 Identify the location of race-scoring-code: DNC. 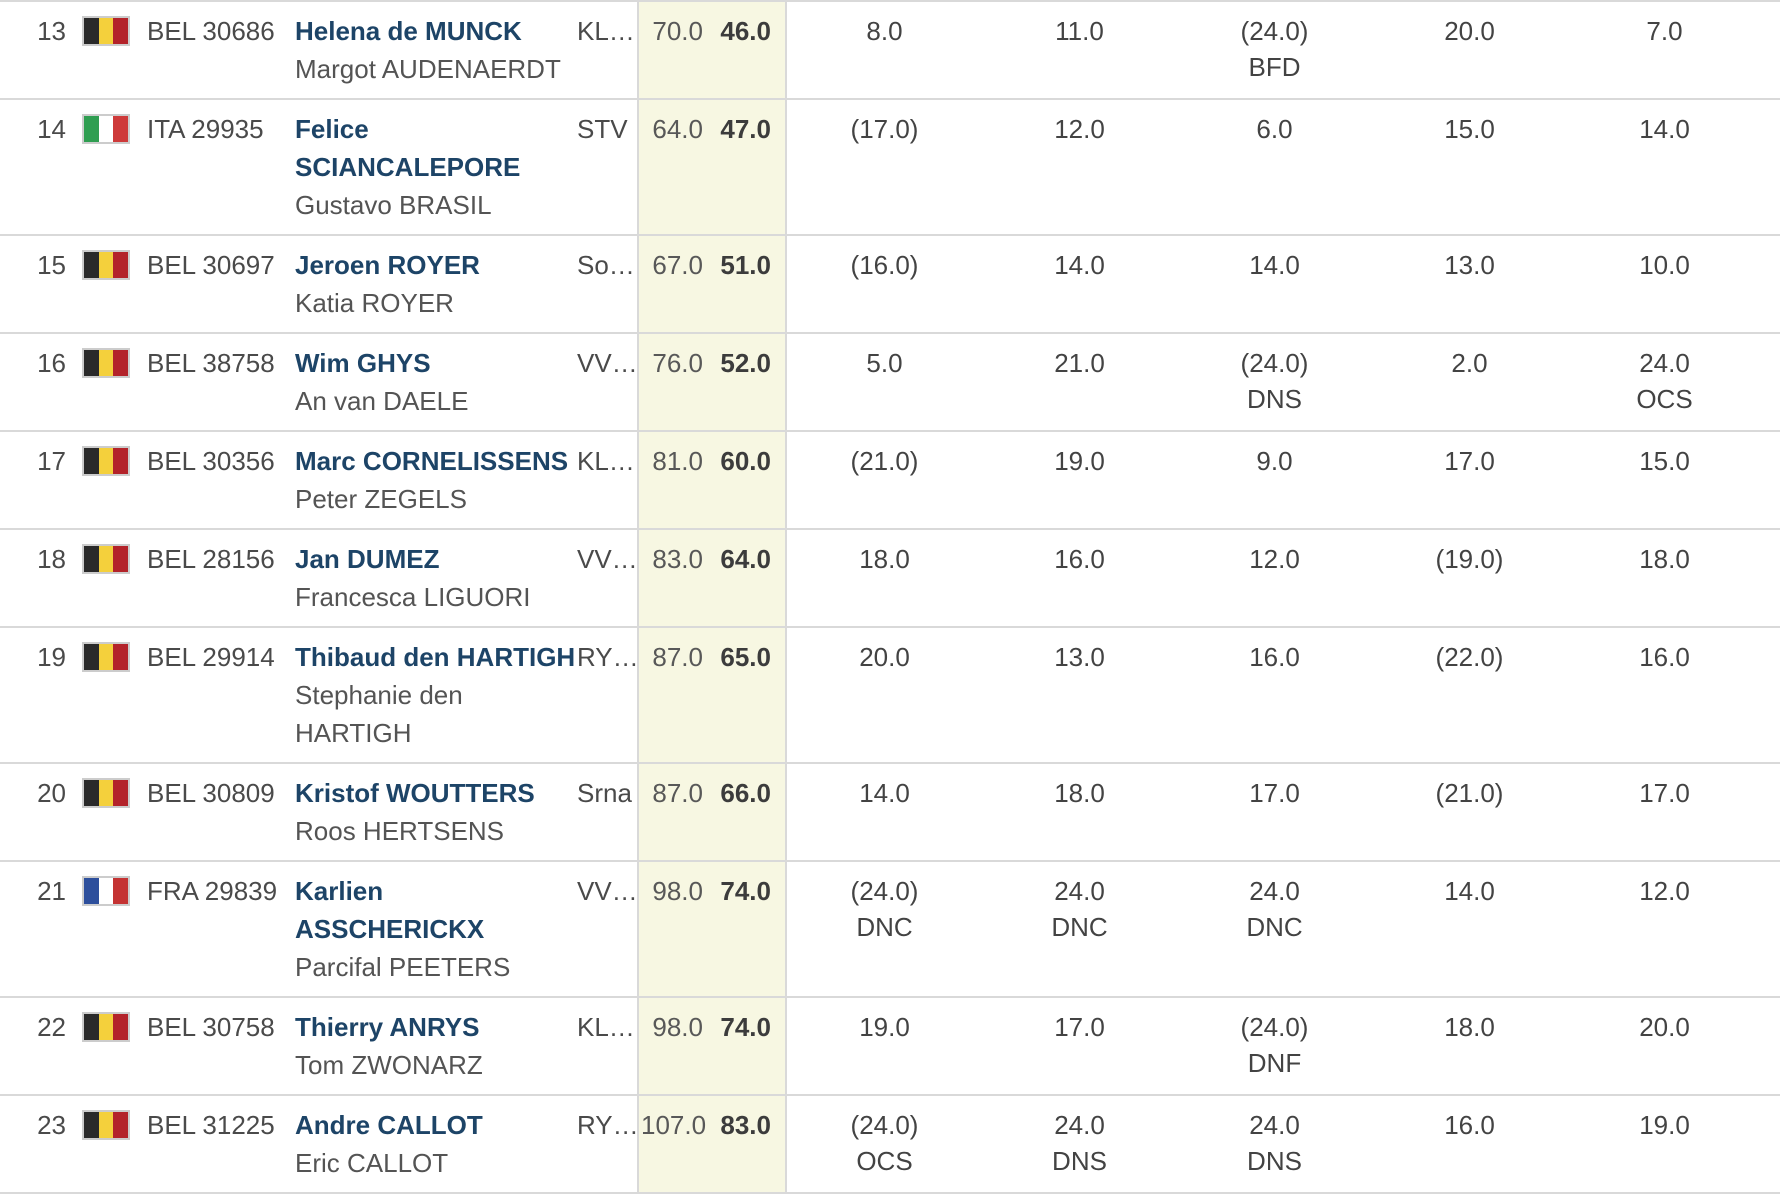
(884, 927).